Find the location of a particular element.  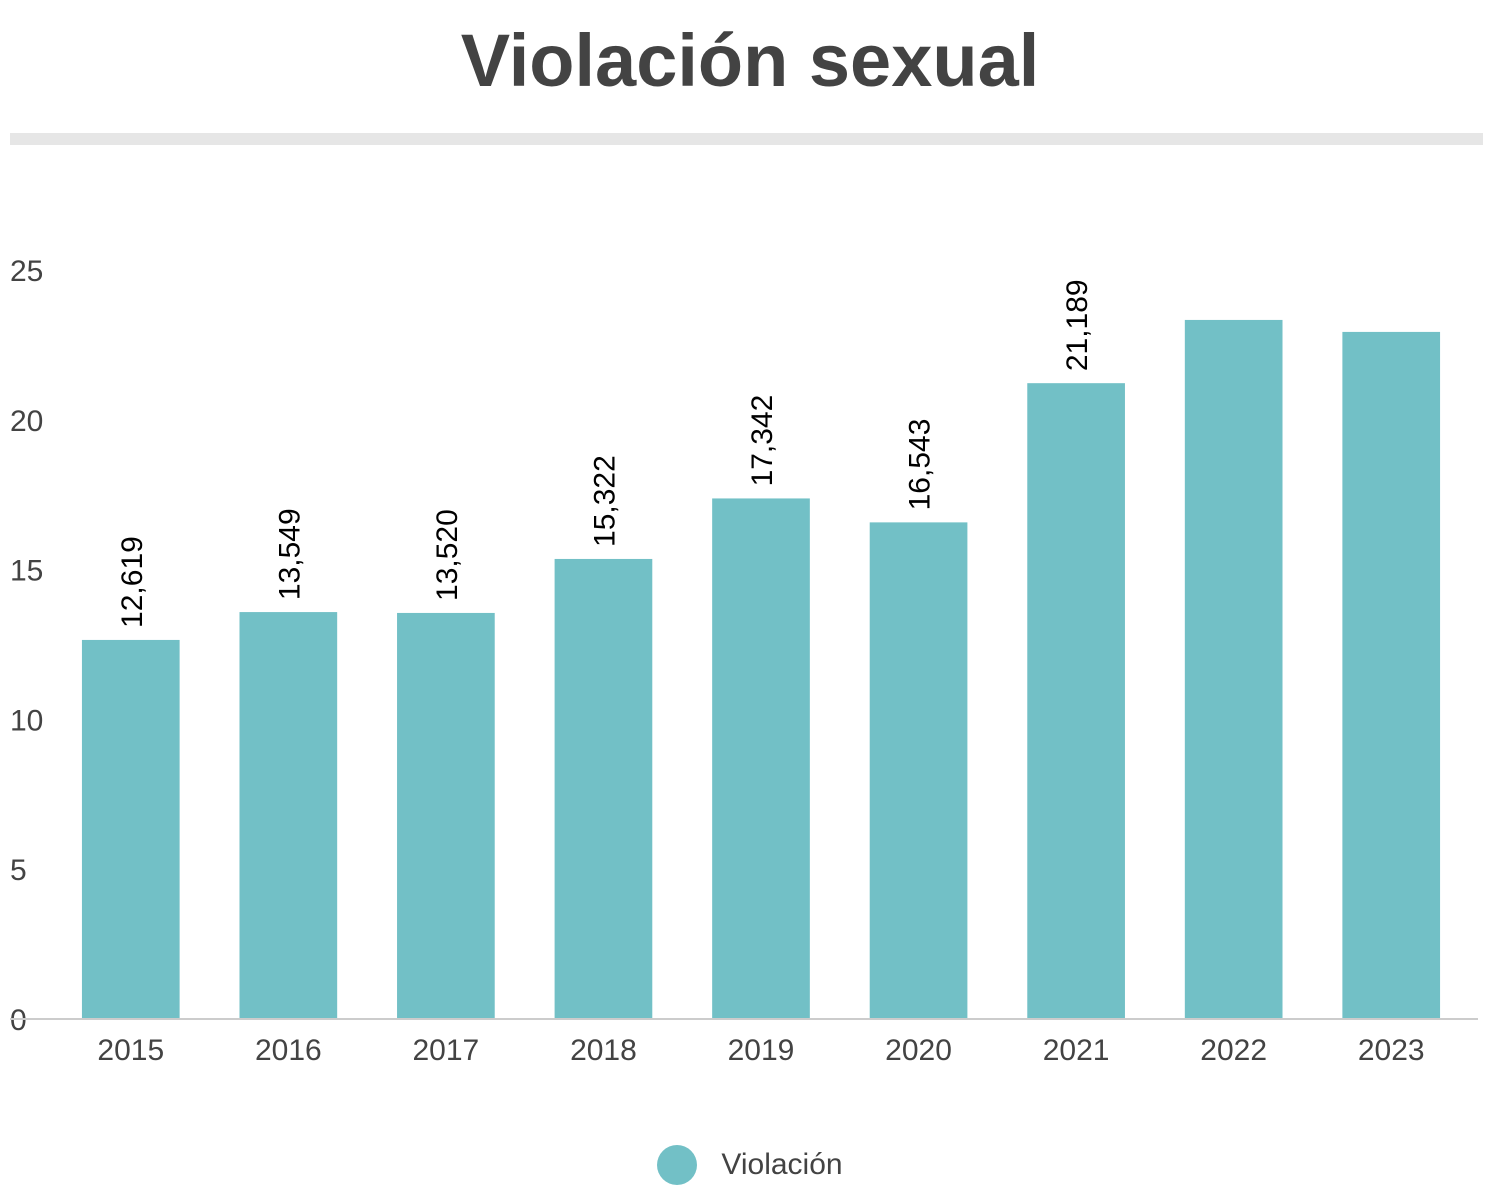

y-tick-label: 10 is located at coordinates (26, 720).